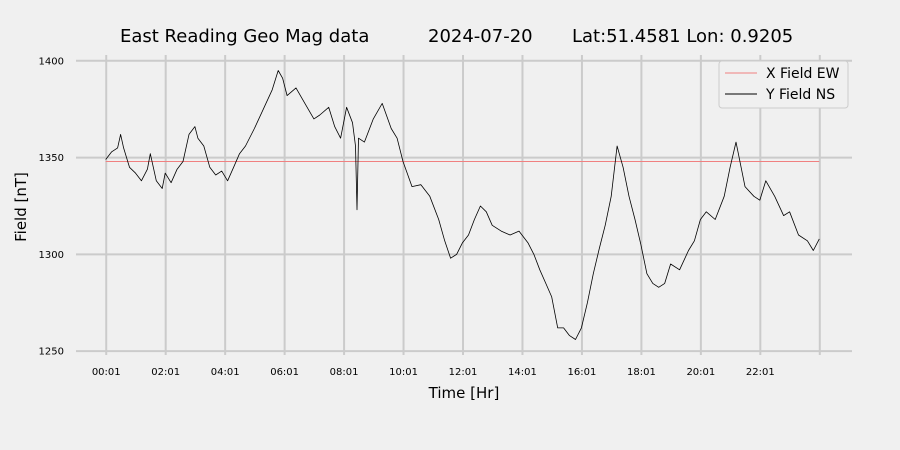 Image resolution: width=900 pixels, height=450 pixels. Describe the element at coordinates (682, 36) in the screenshot. I see `chart-title-location: Lat:51.4581 Lon: 0.9205` at that location.